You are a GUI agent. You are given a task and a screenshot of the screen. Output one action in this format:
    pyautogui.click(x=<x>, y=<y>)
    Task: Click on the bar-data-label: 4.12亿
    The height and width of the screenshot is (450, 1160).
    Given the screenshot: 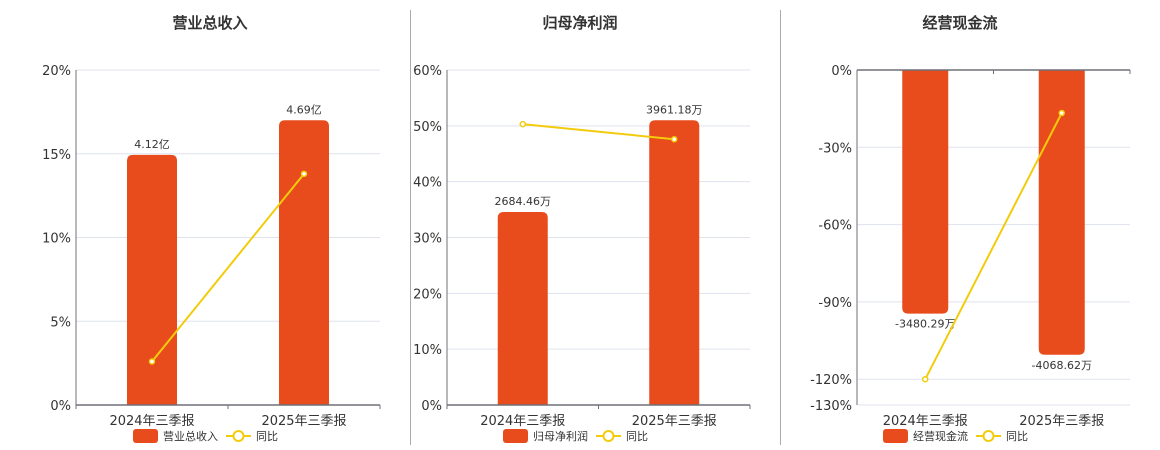 What is the action you would take?
    pyautogui.click(x=152, y=144)
    